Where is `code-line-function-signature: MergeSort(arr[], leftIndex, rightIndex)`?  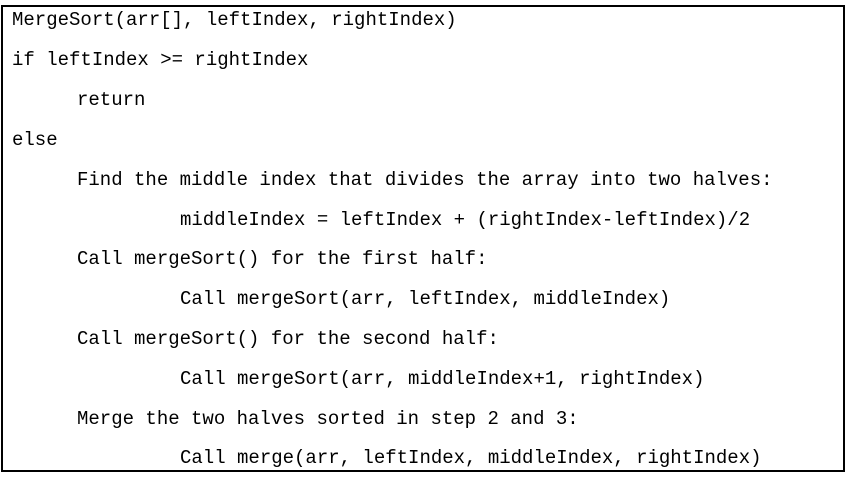 code-line-function-signature: MergeSort(arr[], leftIndex, rightIndex) is located at coordinates (234, 20).